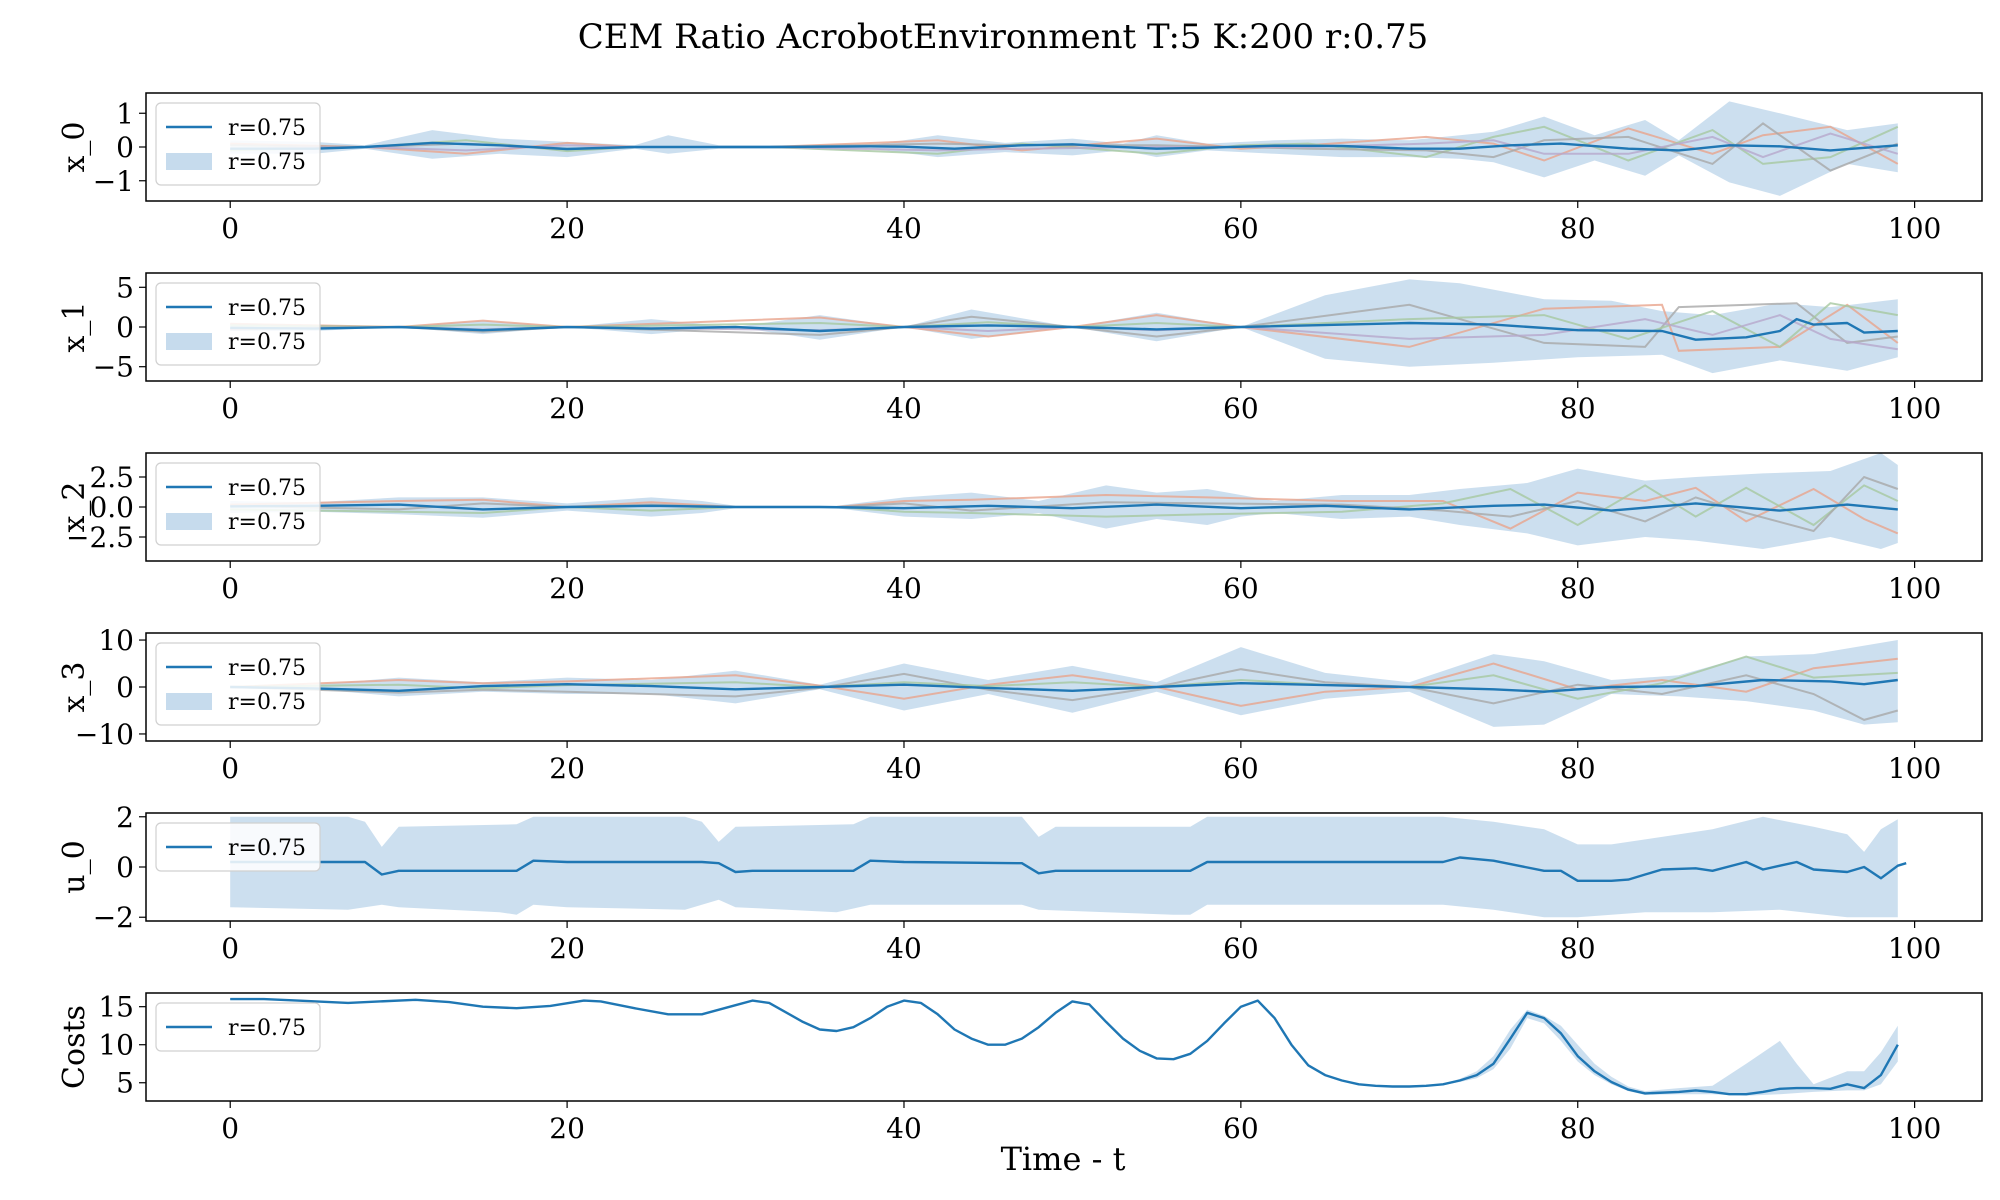 The height and width of the screenshot is (1200, 2000). Describe the element at coordinates (100, 537) in the screenshot. I see `y-tick-label: −2.5` at that location.